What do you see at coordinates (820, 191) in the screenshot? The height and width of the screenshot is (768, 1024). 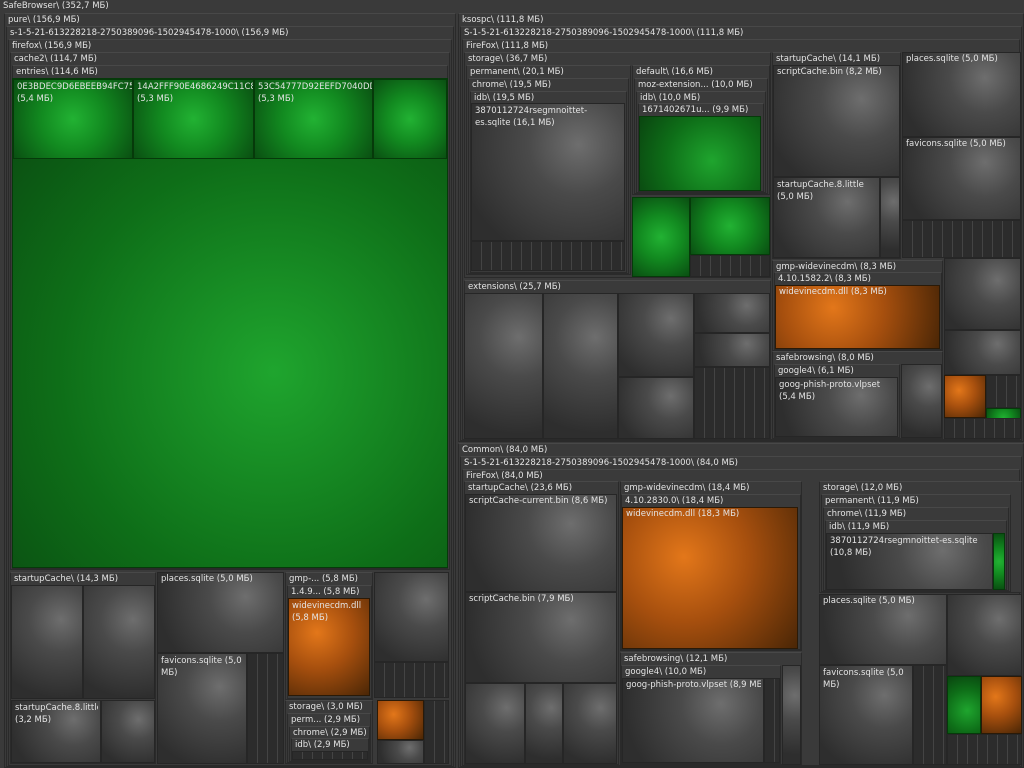 I see `file-label: startupCache.8.little (5,0 МБ)` at bounding box center [820, 191].